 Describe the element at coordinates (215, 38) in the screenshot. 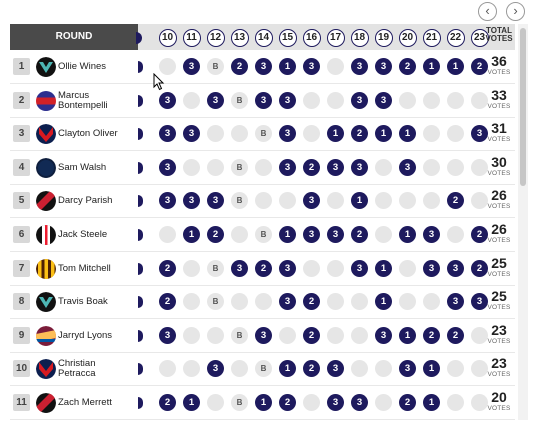

I see `round-12-header: 12` at that location.